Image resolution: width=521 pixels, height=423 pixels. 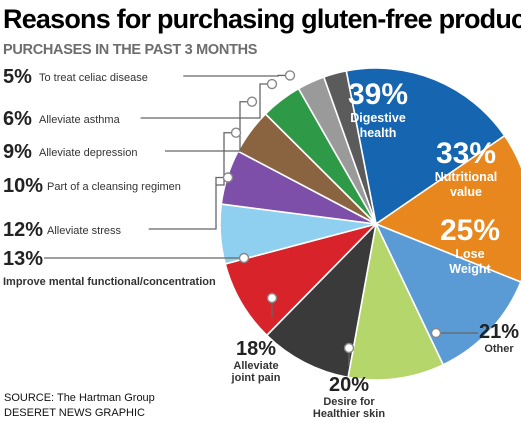 I want to click on leader-dot-to-treat-celiac-disease, so click(x=290, y=75).